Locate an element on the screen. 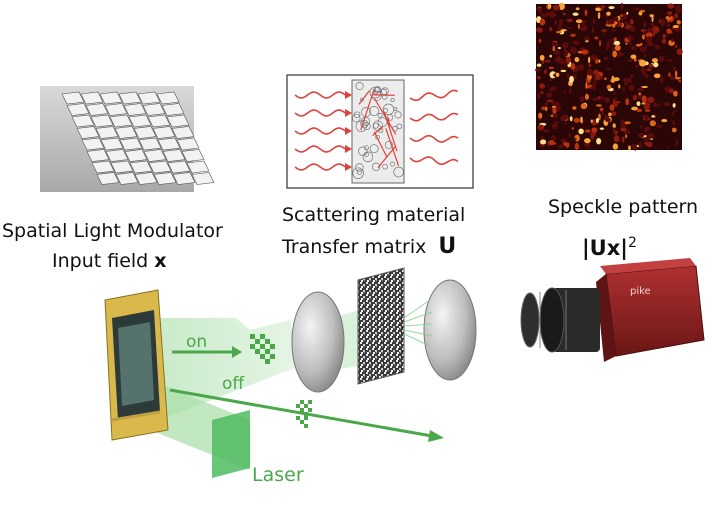  off-pattern-icon is located at coordinates (304, 414).